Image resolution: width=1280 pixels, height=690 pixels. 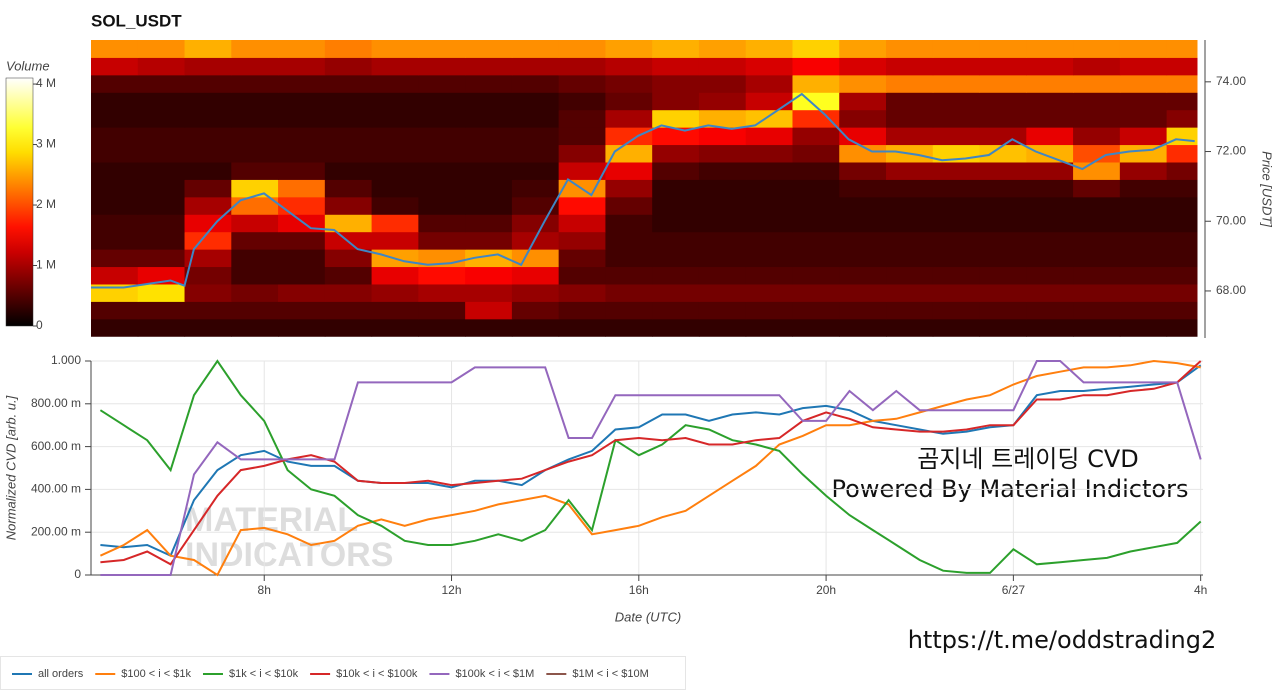 I want to click on legend-item: $100k < i < $1M, so click(x=481, y=674).